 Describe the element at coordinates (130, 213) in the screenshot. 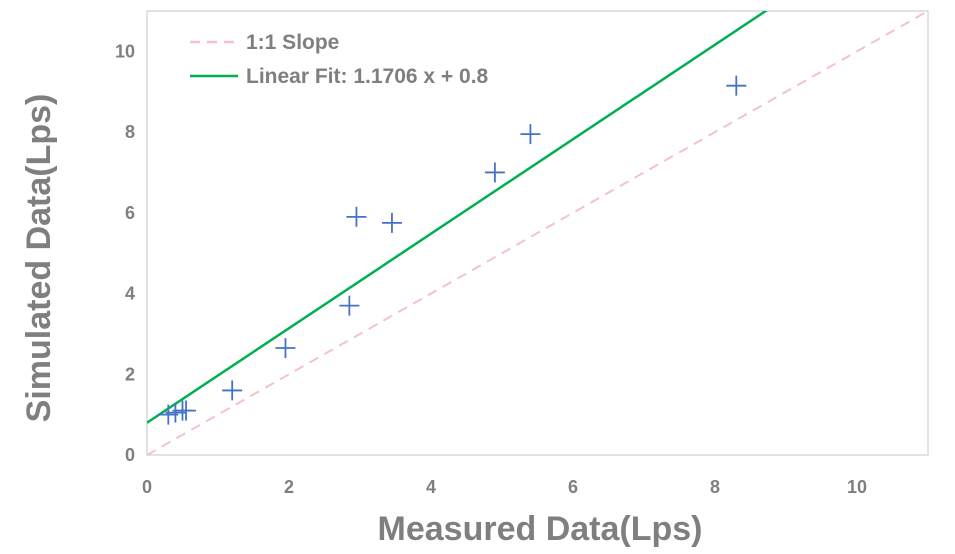

I see `y-tick-label: 6` at that location.